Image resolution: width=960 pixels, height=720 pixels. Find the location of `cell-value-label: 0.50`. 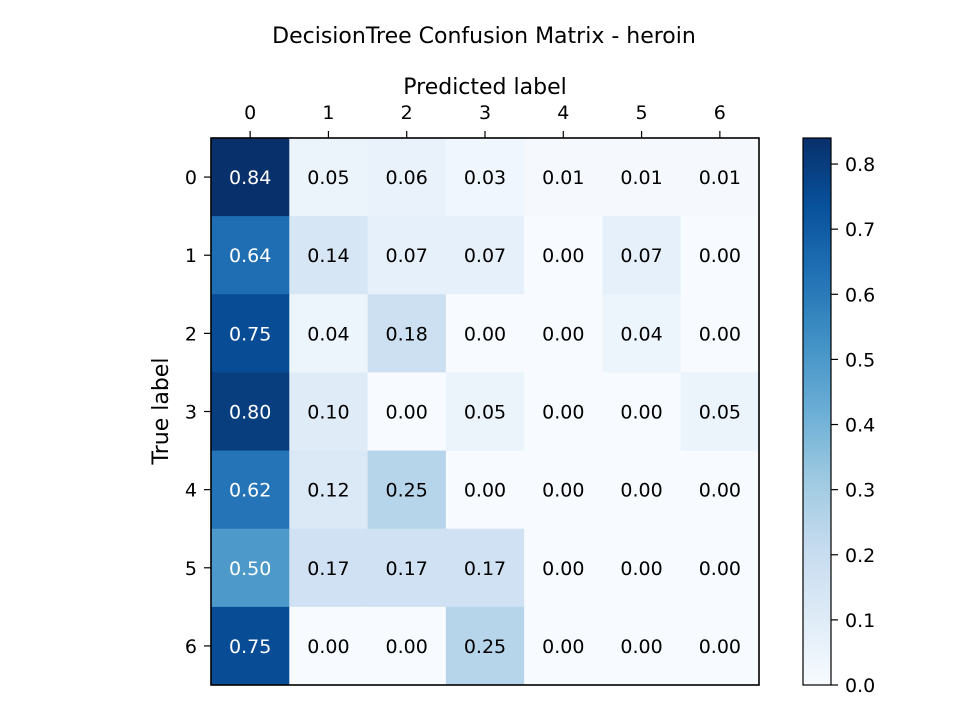

cell-value-label: 0.50 is located at coordinates (250, 569).